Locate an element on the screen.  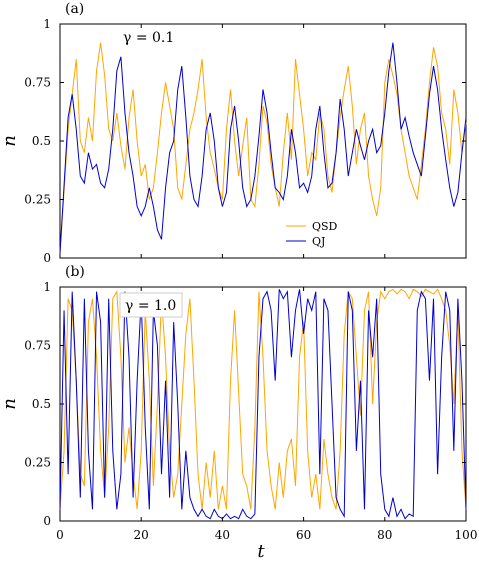
x-tick-label-b: 60 is located at coordinates (303, 535).